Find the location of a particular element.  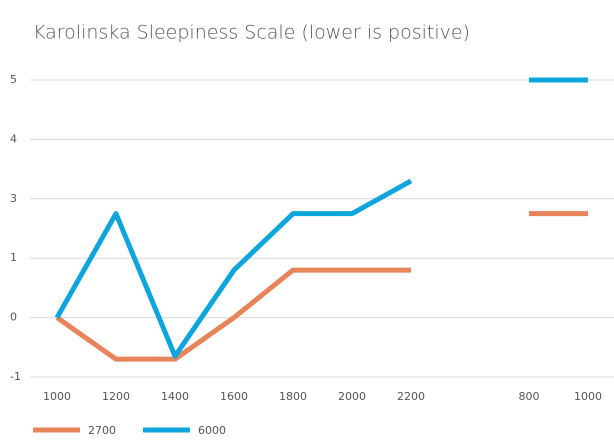

y-tick-label: 5 is located at coordinates (13, 79).